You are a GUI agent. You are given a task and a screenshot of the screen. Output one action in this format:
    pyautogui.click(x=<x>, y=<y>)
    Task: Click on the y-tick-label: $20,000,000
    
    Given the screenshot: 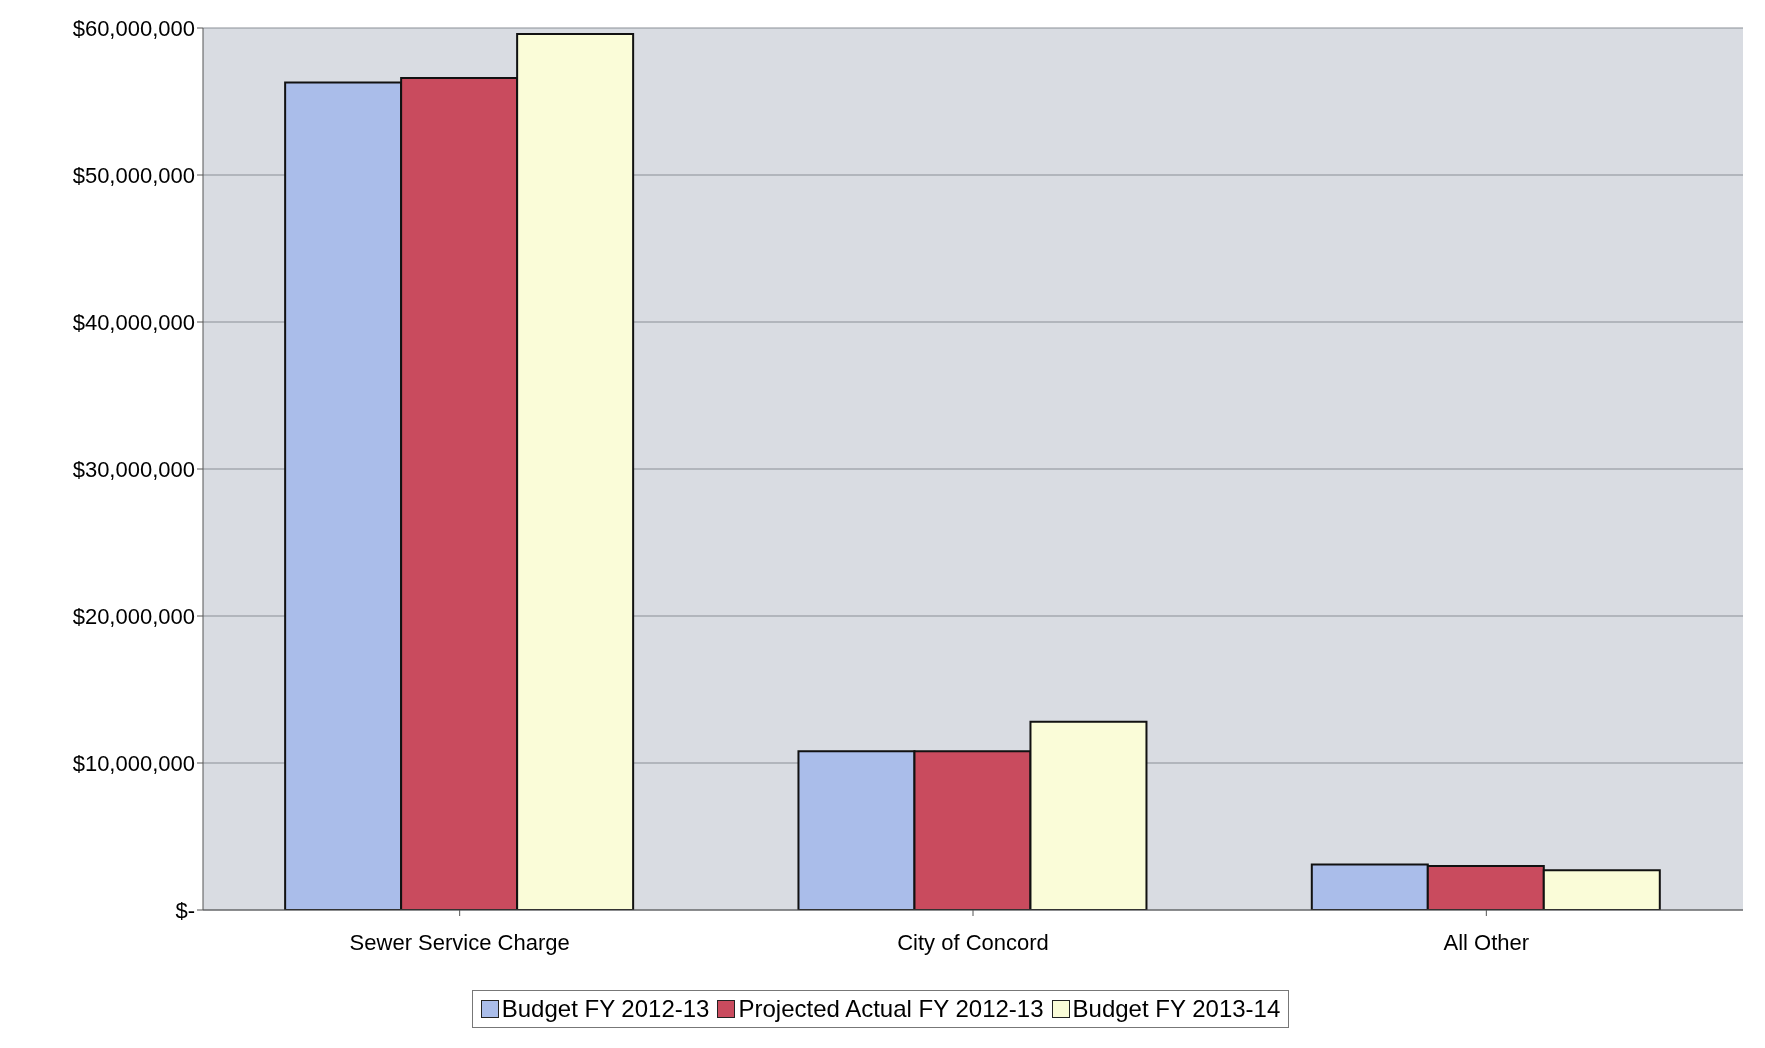 What is the action you would take?
    pyautogui.click(x=133, y=616)
    